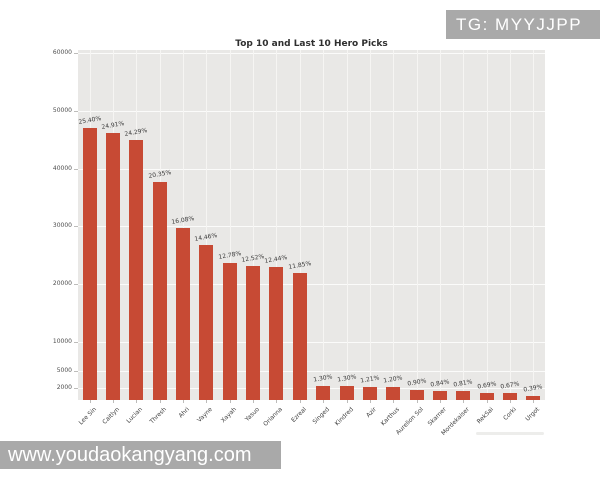 The height and width of the screenshot is (480, 600). I want to click on x-tick-label: Azir, so click(371, 413).